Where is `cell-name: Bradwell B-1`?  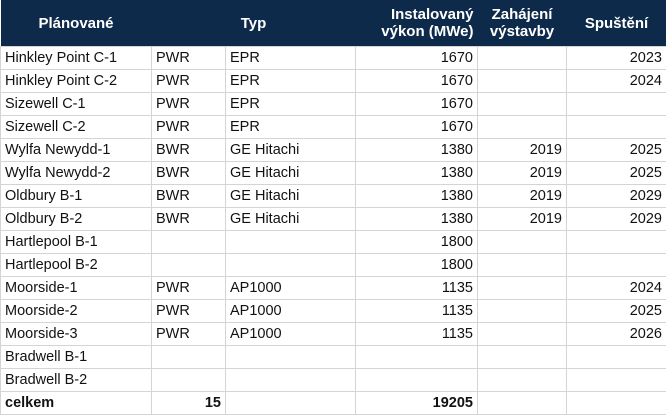 cell-name: Bradwell B-1 is located at coordinates (76, 357).